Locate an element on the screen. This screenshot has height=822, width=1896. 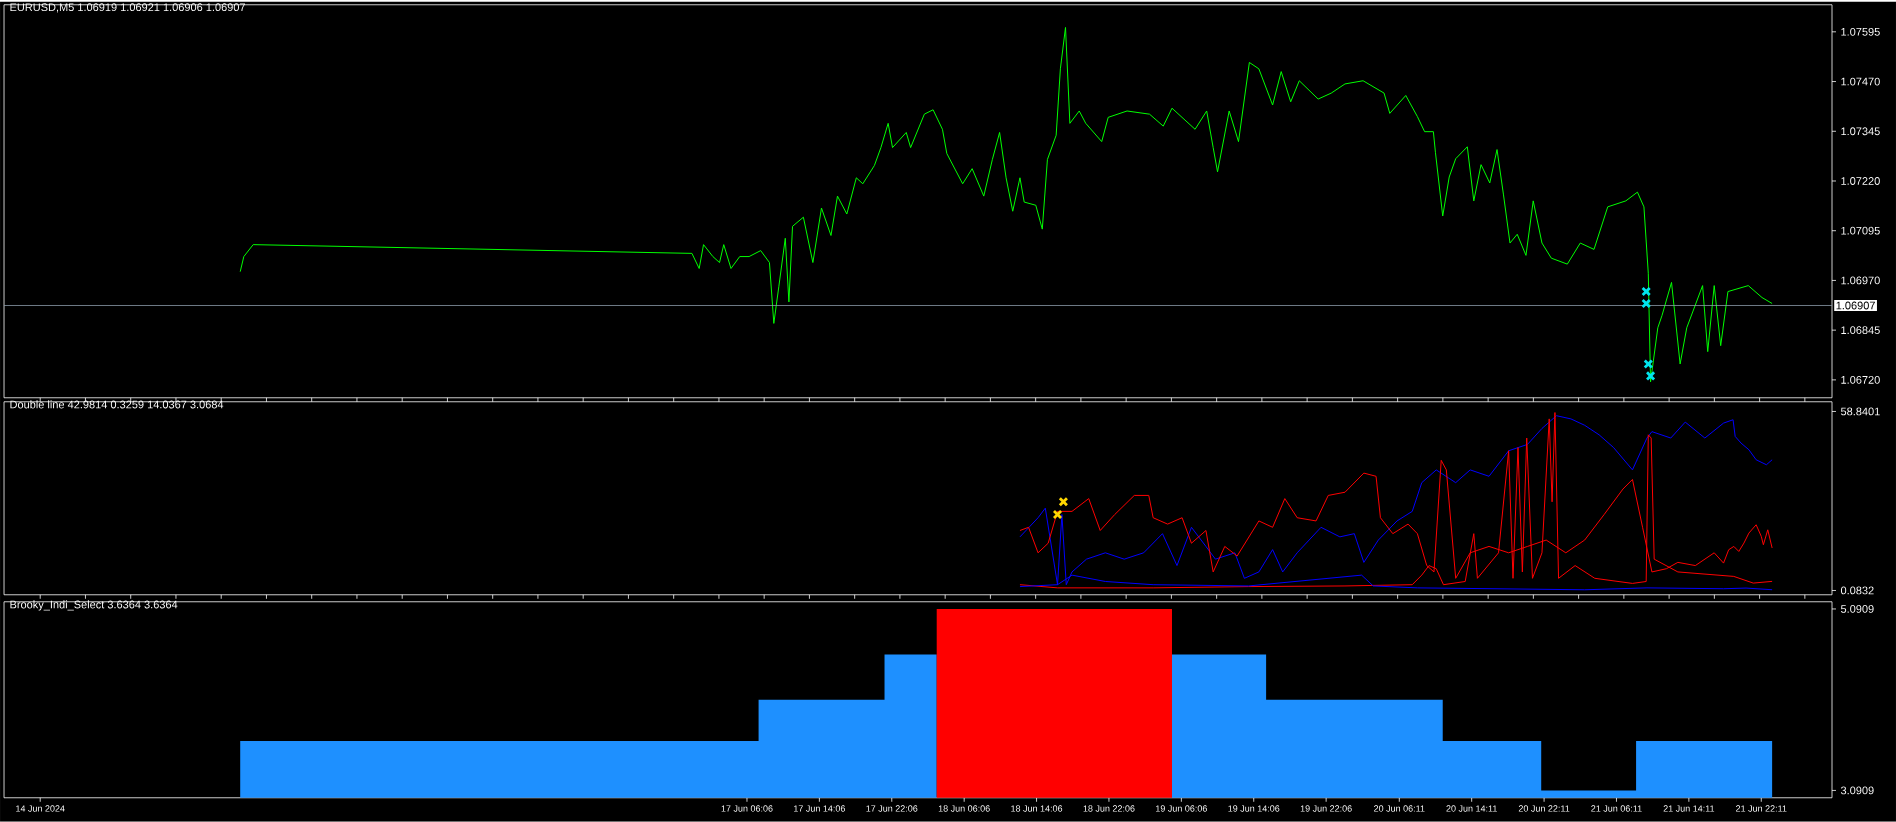
y-tick-label: 1.07470 is located at coordinates (1860, 81).